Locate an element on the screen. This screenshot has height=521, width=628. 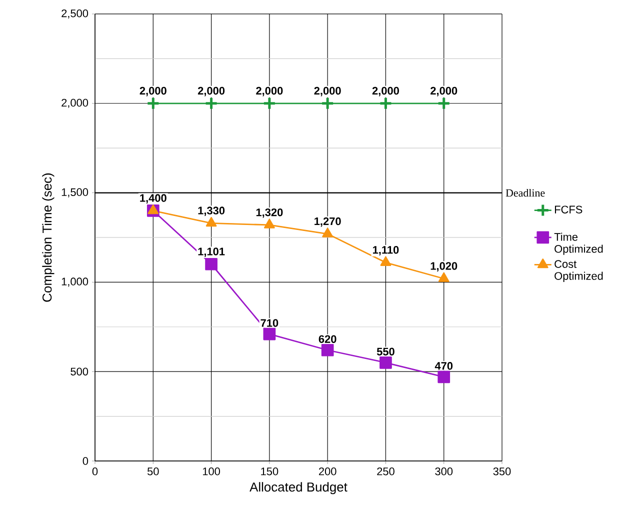
x-tick-label: 250 is located at coordinates (385, 472).